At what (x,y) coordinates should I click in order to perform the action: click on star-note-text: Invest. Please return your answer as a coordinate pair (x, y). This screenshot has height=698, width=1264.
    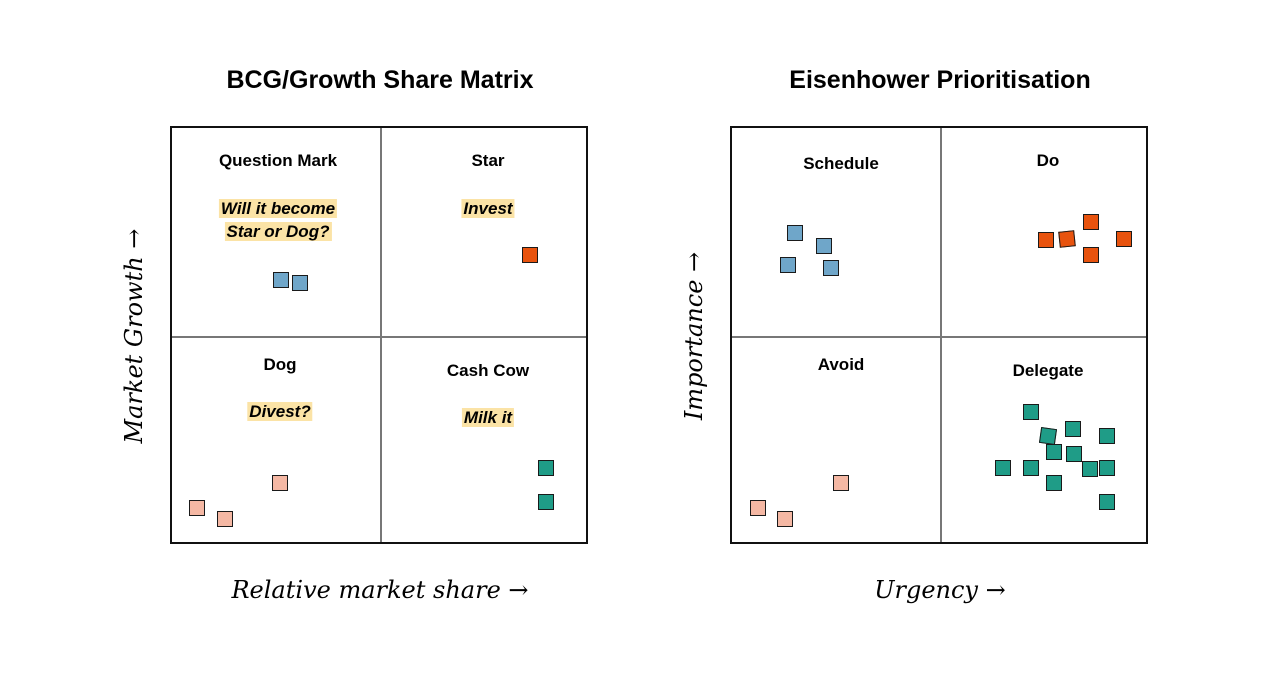
    Looking at the image, I should click on (488, 208).